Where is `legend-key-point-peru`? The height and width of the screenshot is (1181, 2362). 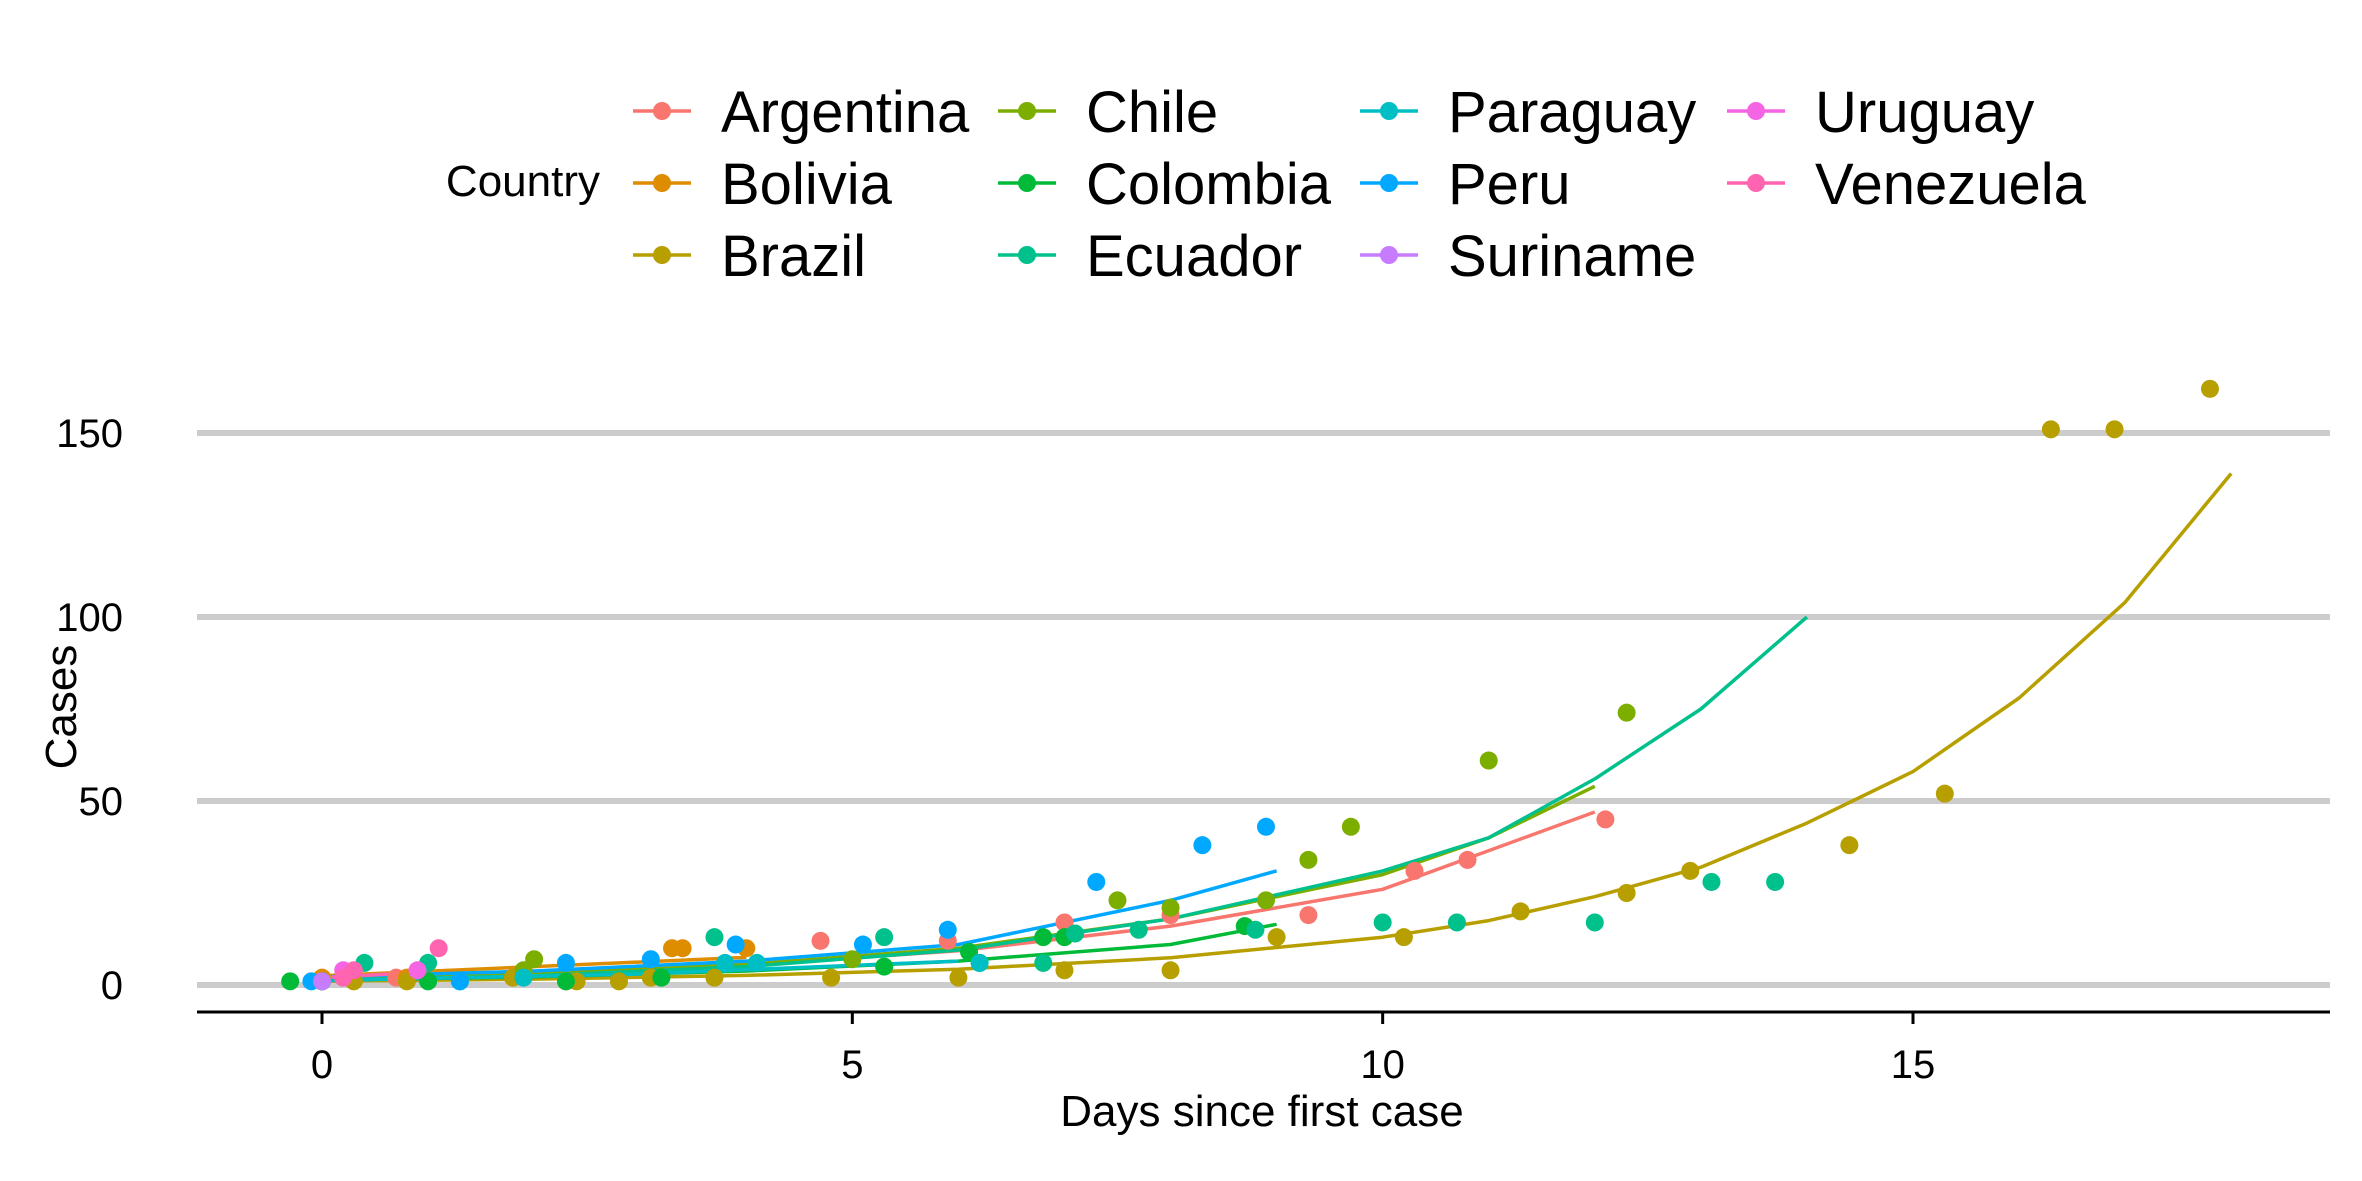
legend-key-point-peru is located at coordinates (1389, 183).